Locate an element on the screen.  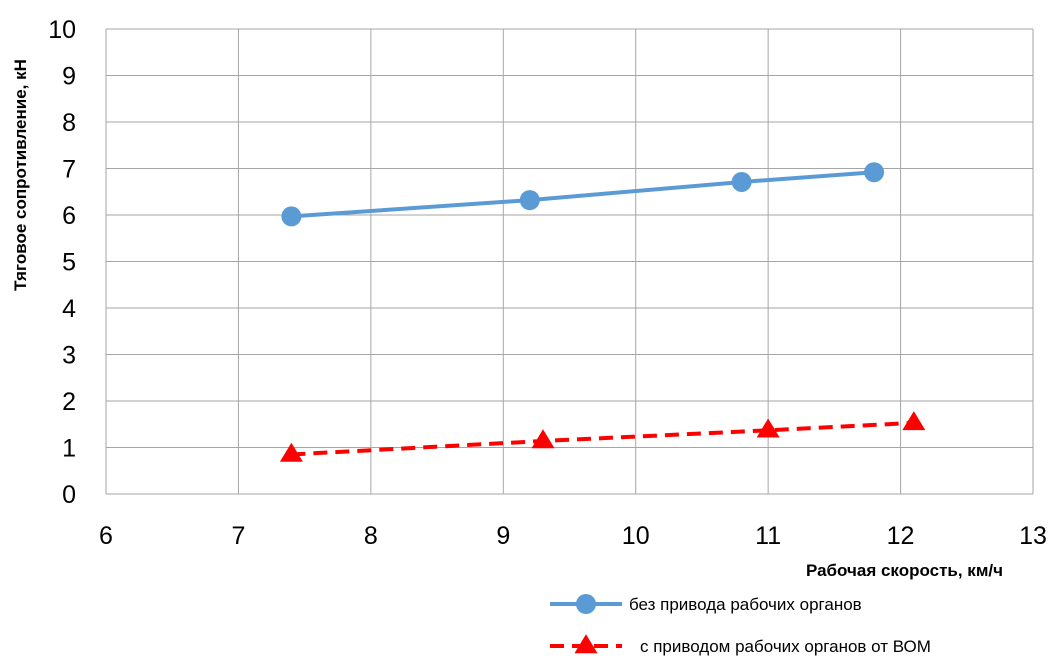
y-tick-label: 7 is located at coordinates (69, 170).